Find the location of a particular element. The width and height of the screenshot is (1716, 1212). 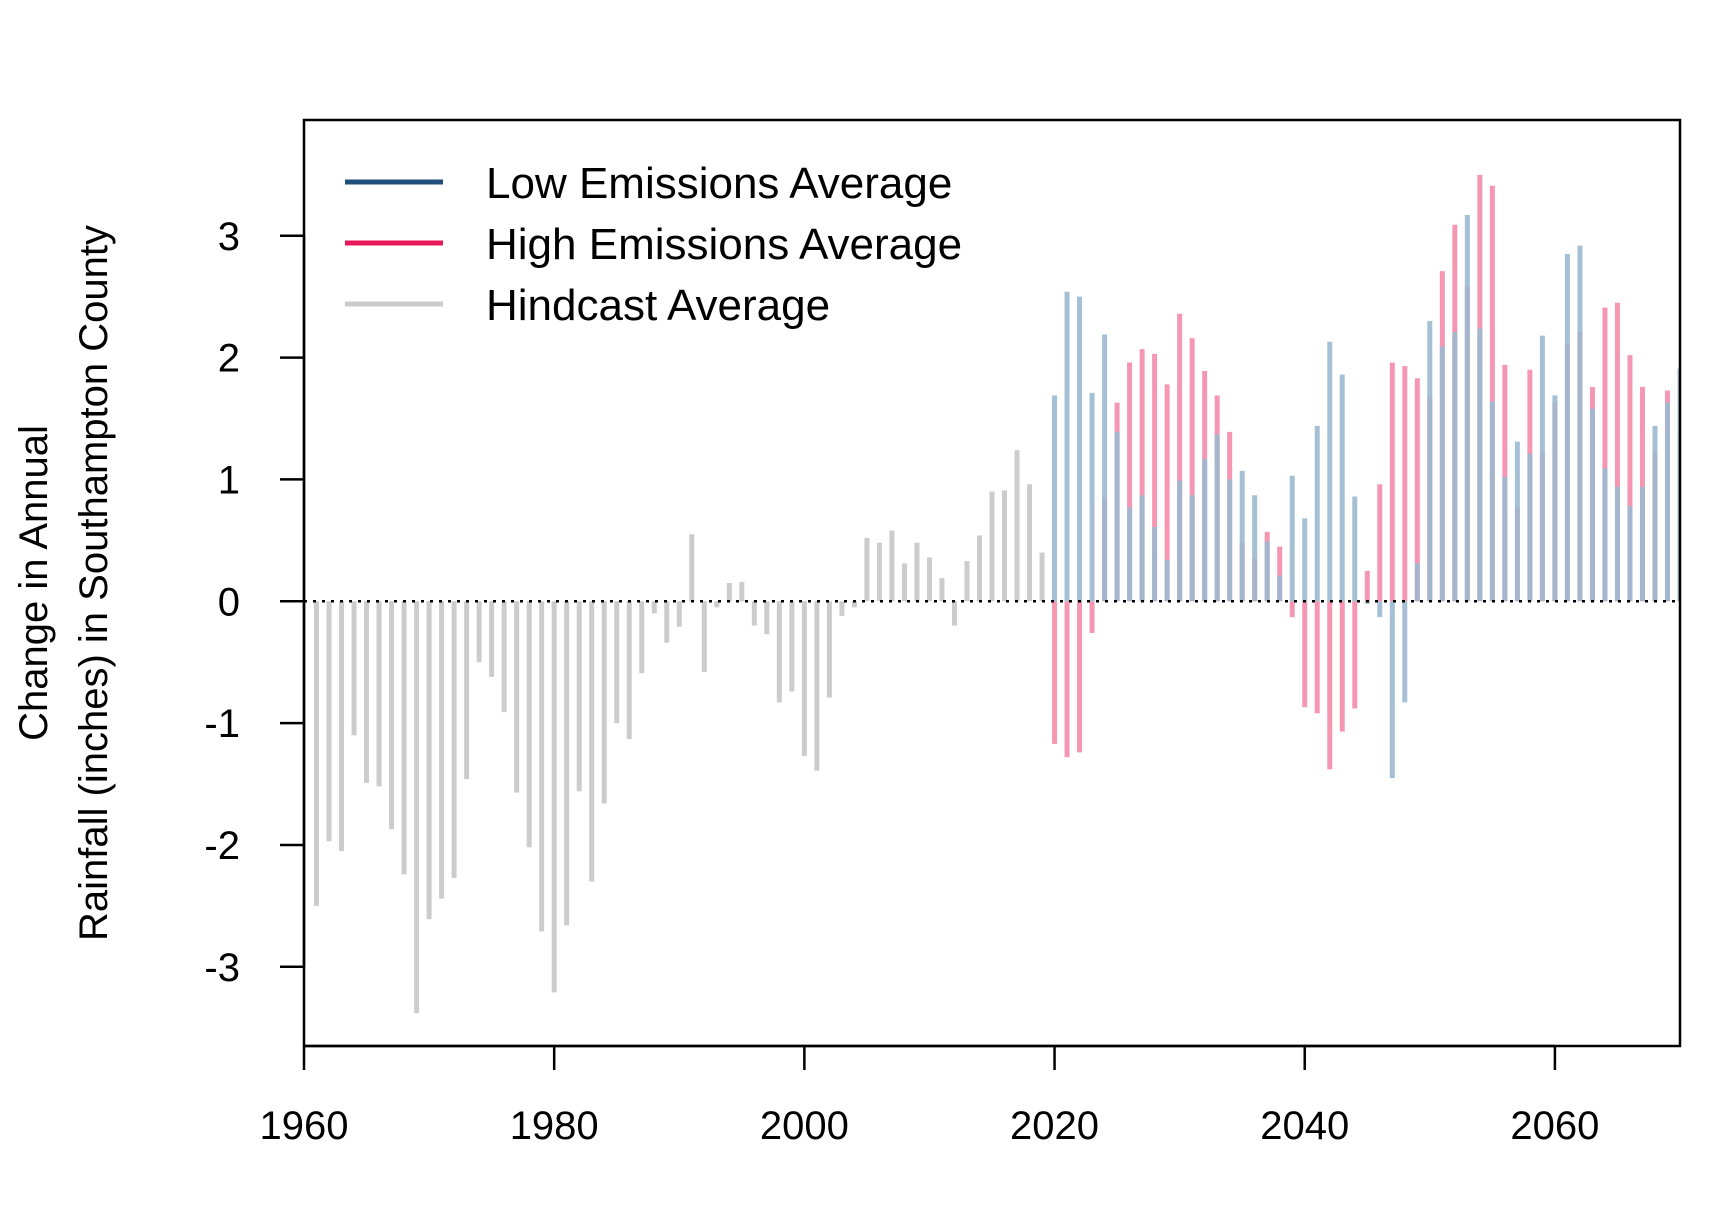

legend-label: Low Emissions Average is located at coordinates (719, 183).